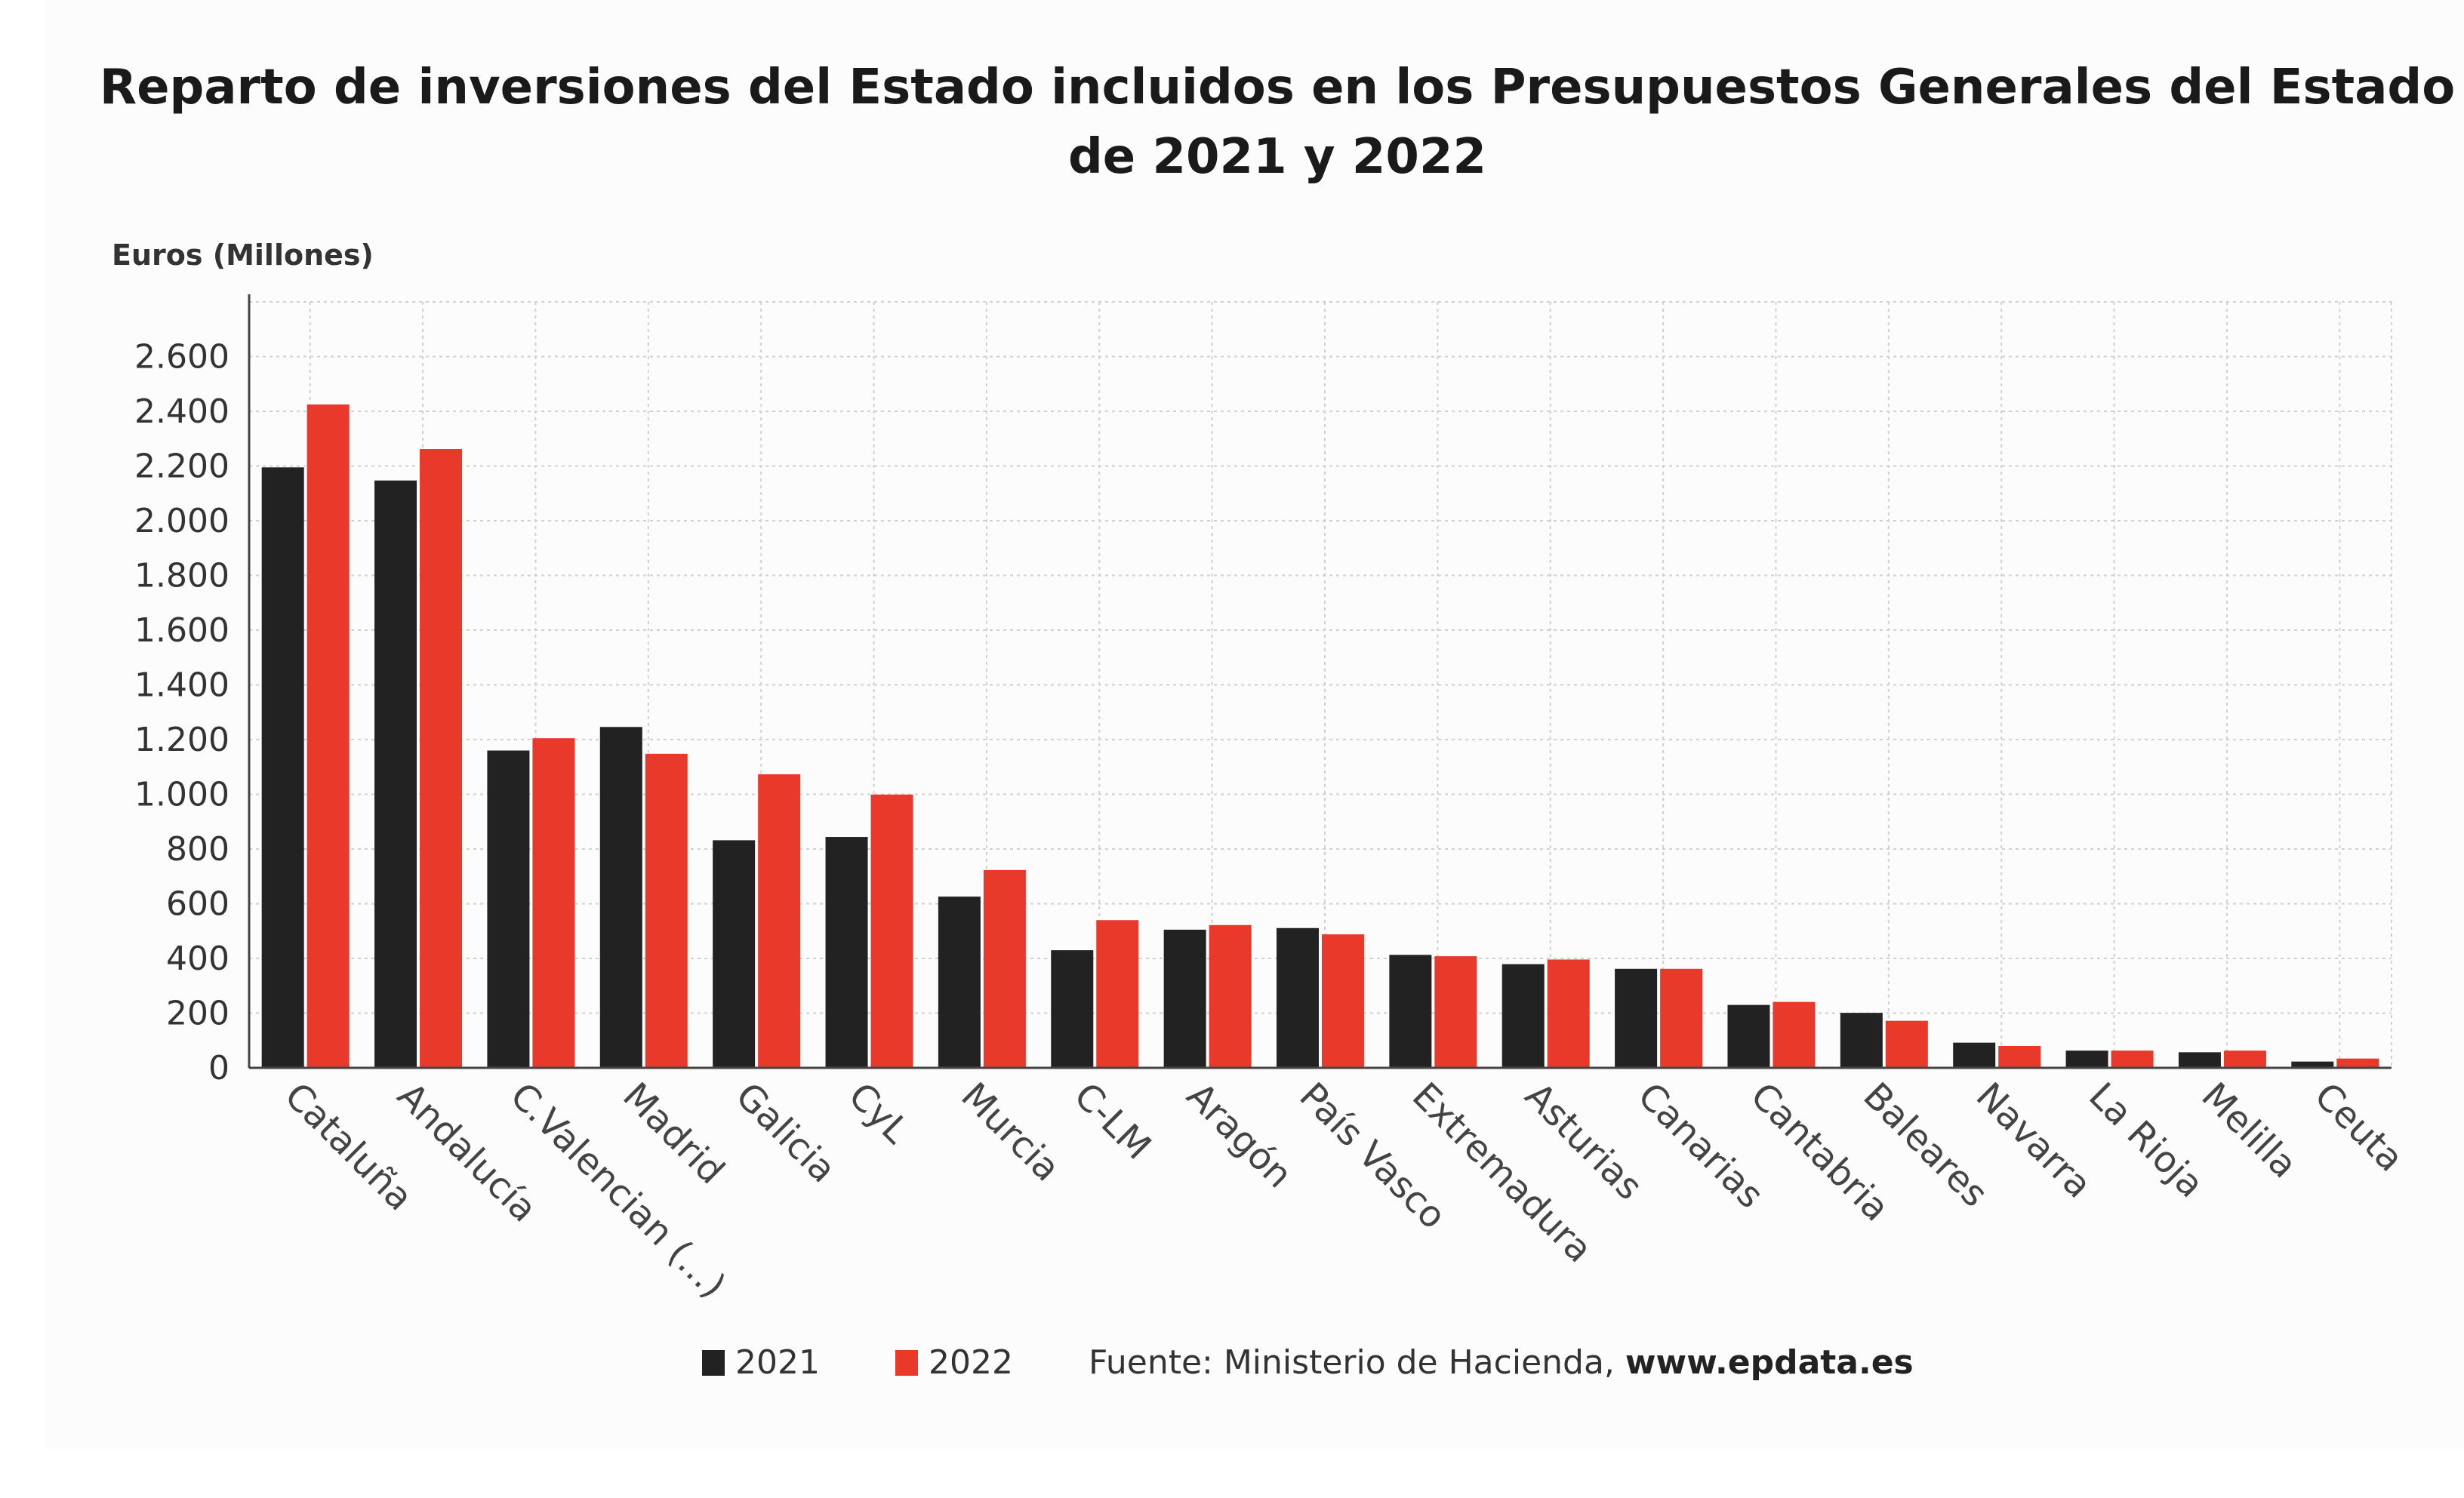 This screenshot has height=1498, width=2464. I want to click on legend-swatch-2021, so click(713, 1362).